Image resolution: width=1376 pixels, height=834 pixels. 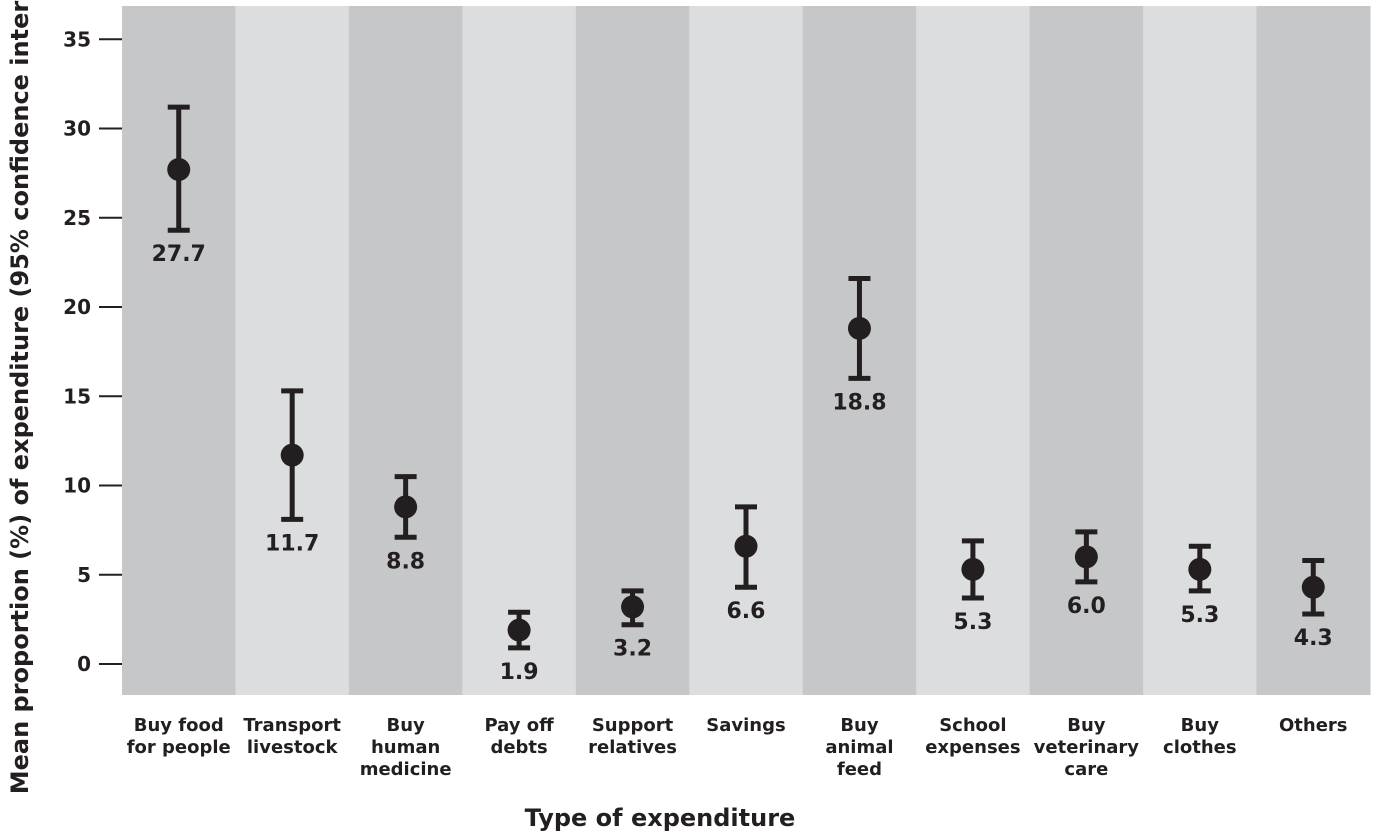 I want to click on x-tick-label-line: medicine, so click(x=406, y=769).